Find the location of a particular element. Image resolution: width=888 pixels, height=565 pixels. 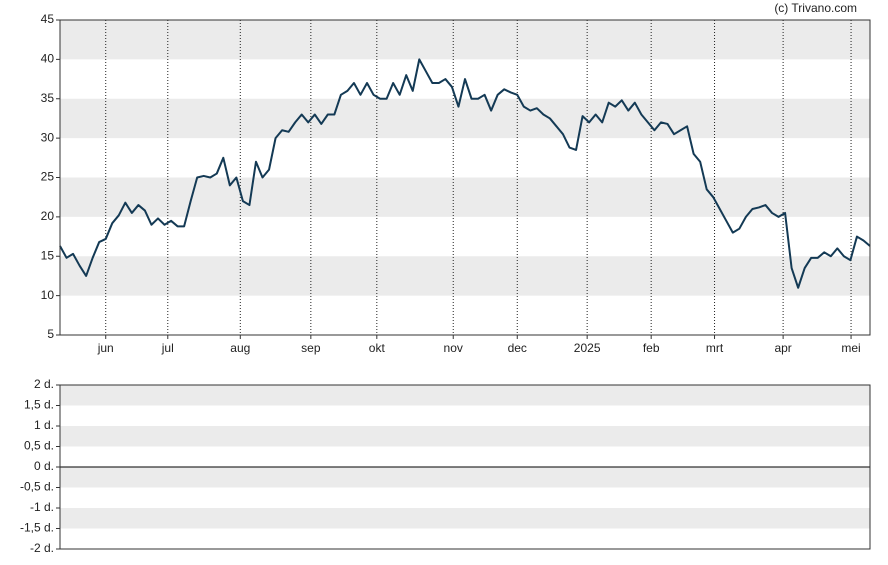

x-tick-label: jul is located at coordinates (167, 348).